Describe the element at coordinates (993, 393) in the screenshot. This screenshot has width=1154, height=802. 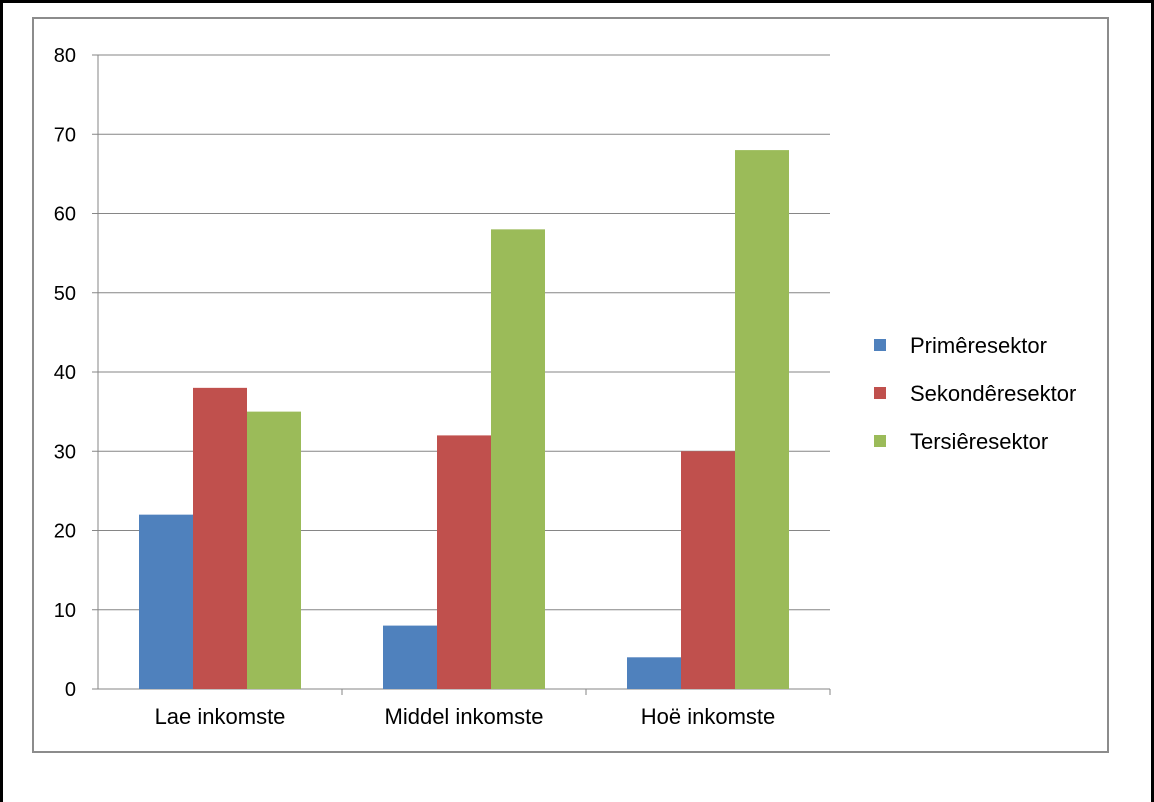
I see `legend-label: Sekondêresektor` at that location.